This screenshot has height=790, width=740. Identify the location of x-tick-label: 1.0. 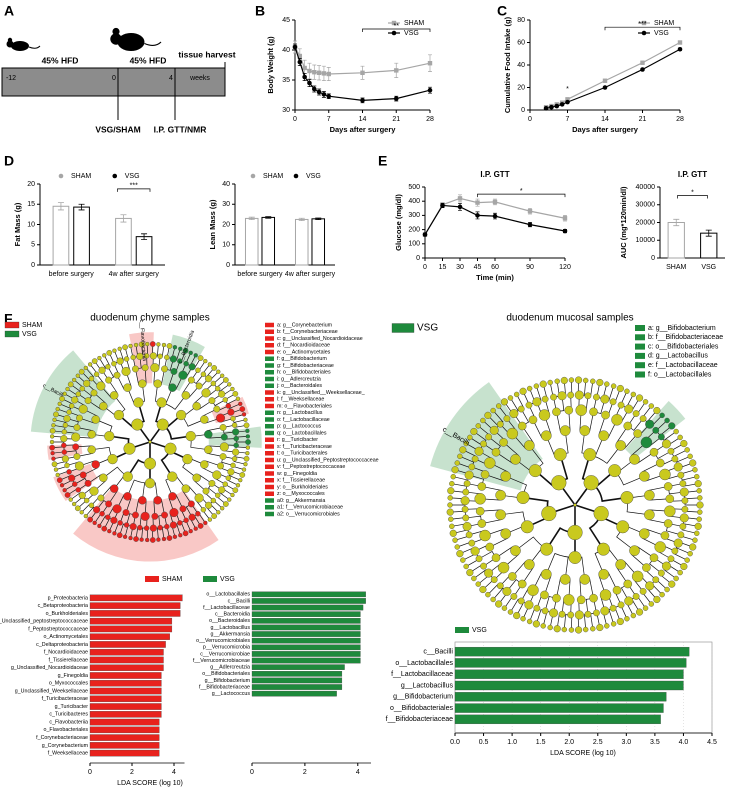
(512, 742).